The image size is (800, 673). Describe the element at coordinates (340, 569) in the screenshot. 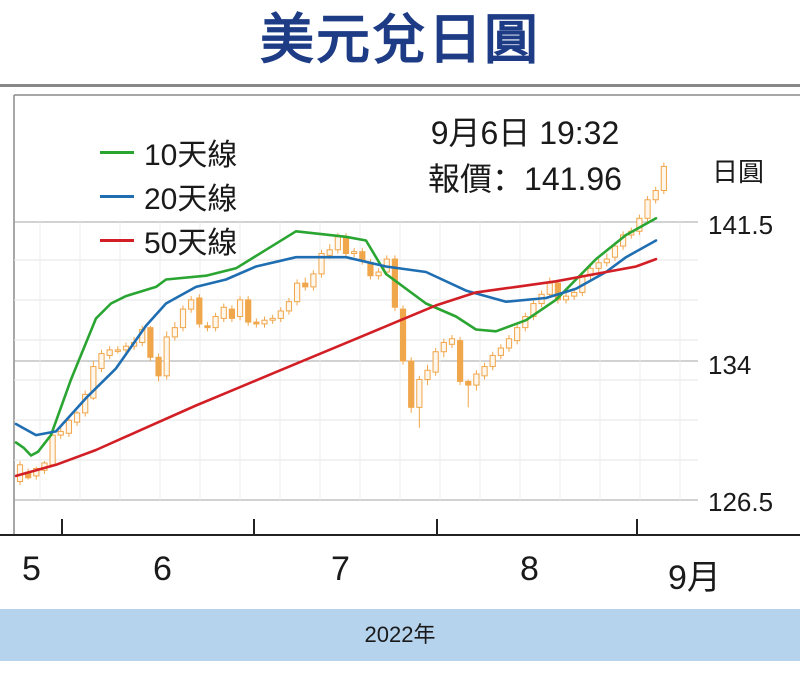

I see `x-tick-jul: 7` at that location.